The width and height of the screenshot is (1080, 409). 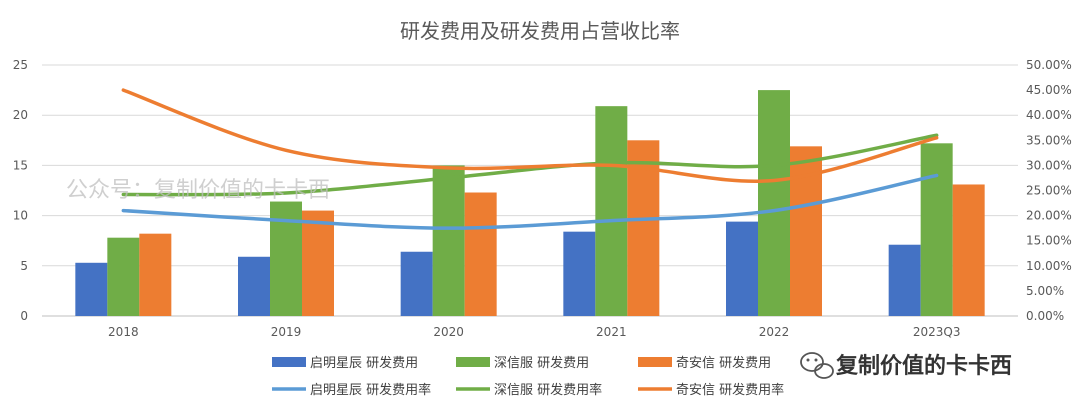 What do you see at coordinates (370, 390) in the screenshot?
I see `legend-label: 启明星辰 研发费用率` at bounding box center [370, 390].